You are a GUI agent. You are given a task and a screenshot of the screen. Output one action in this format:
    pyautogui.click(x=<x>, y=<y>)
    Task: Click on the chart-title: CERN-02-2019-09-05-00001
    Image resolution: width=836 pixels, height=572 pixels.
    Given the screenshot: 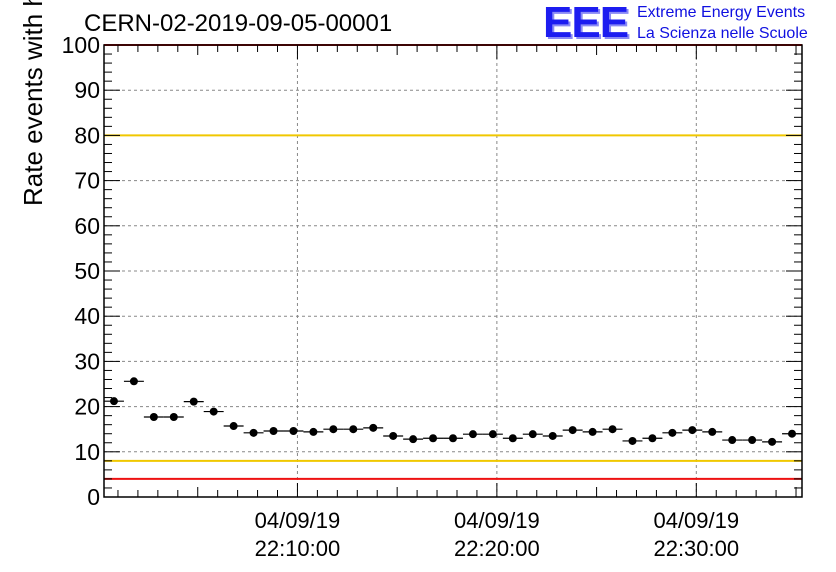 What is the action you would take?
    pyautogui.click(x=238, y=23)
    